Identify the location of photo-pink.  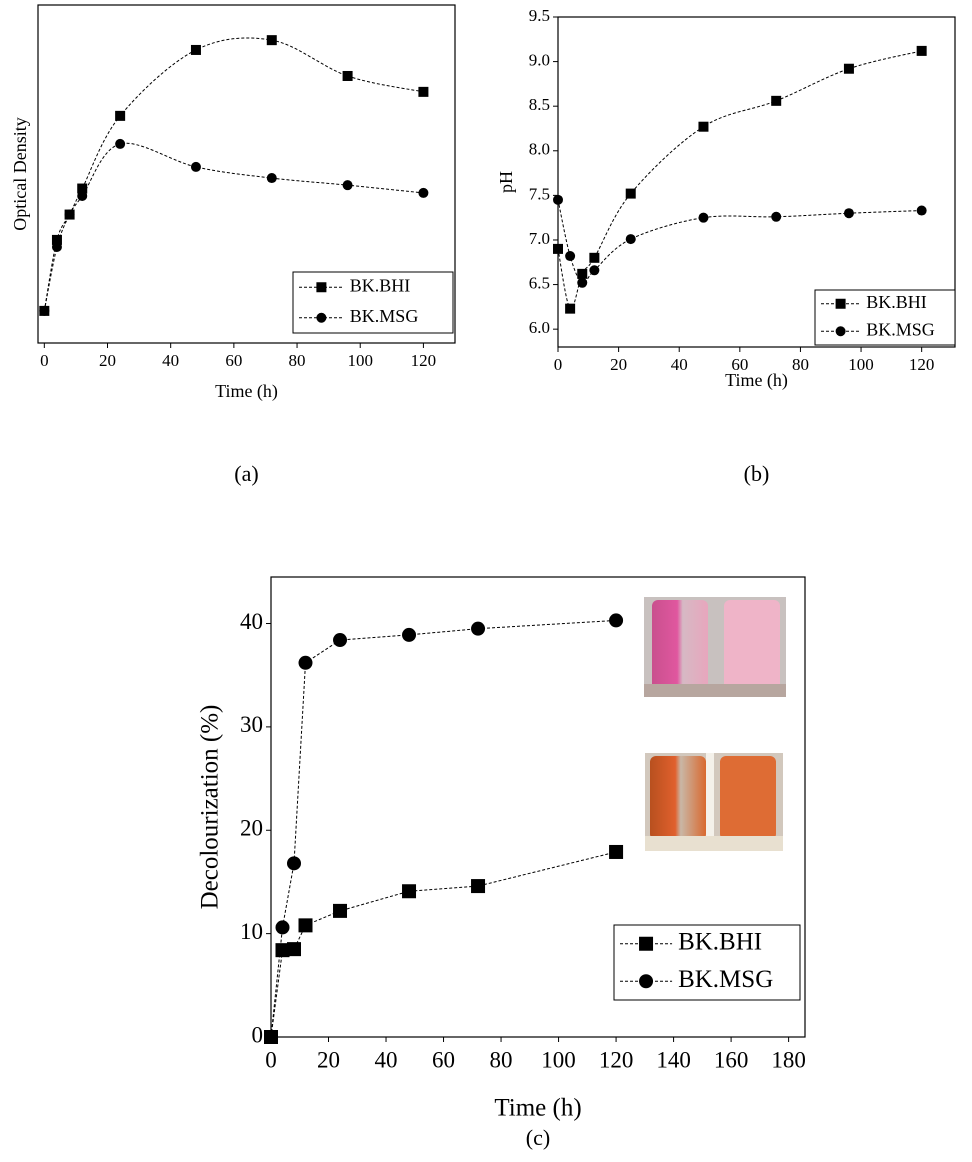
(715, 647).